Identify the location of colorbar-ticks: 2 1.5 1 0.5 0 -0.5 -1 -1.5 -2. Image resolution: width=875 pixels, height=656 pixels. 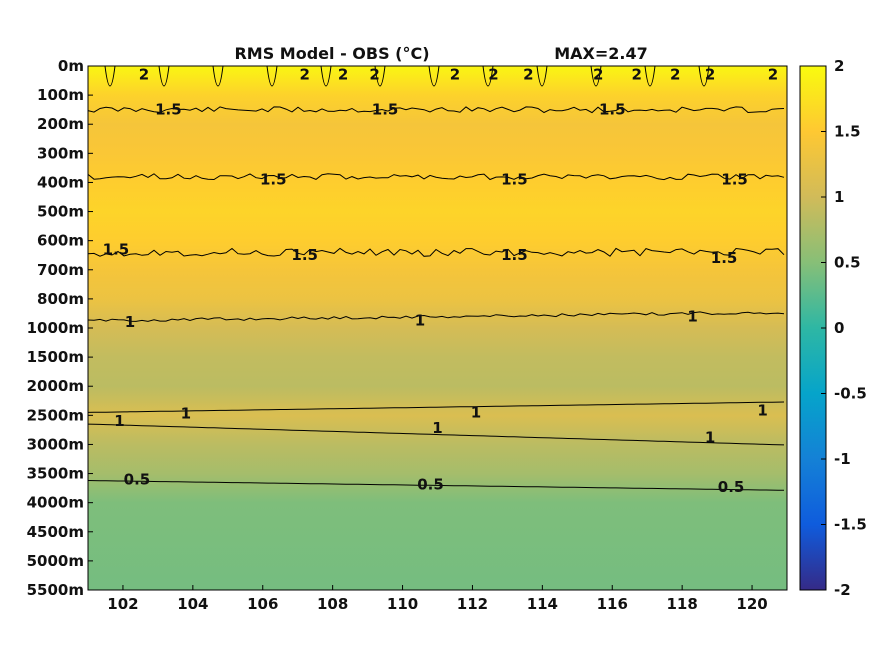
(844, 328).